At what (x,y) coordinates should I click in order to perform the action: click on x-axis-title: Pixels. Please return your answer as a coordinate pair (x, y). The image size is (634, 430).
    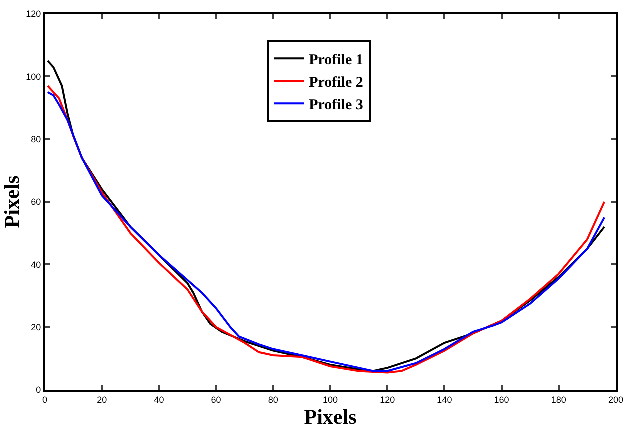
    Looking at the image, I should click on (330, 416).